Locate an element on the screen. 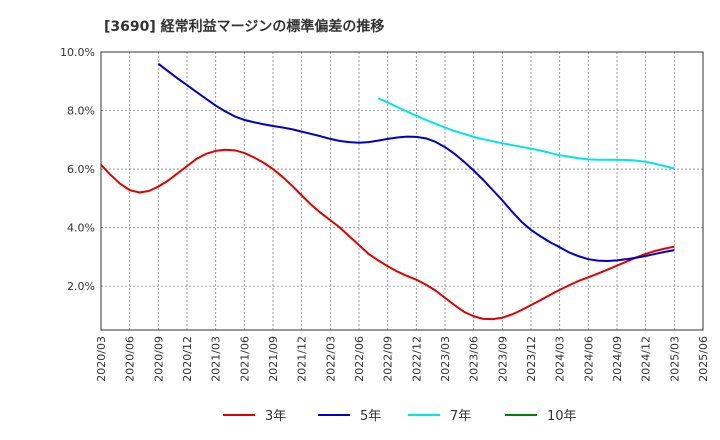 This screenshot has width=720, height=440. x-tick-label: 2021/03 is located at coordinates (216, 359).